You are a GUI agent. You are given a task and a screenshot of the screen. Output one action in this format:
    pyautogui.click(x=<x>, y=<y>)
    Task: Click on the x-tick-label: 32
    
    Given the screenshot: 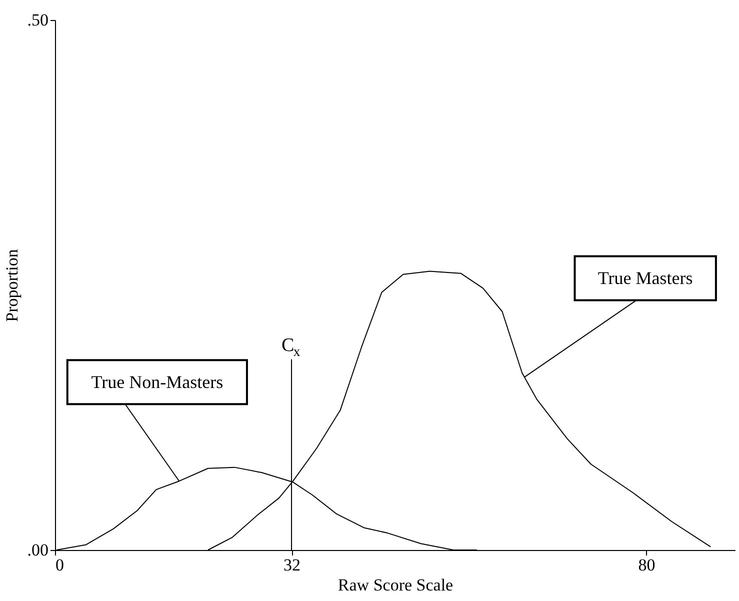 What is the action you would take?
    pyautogui.click(x=292, y=565)
    